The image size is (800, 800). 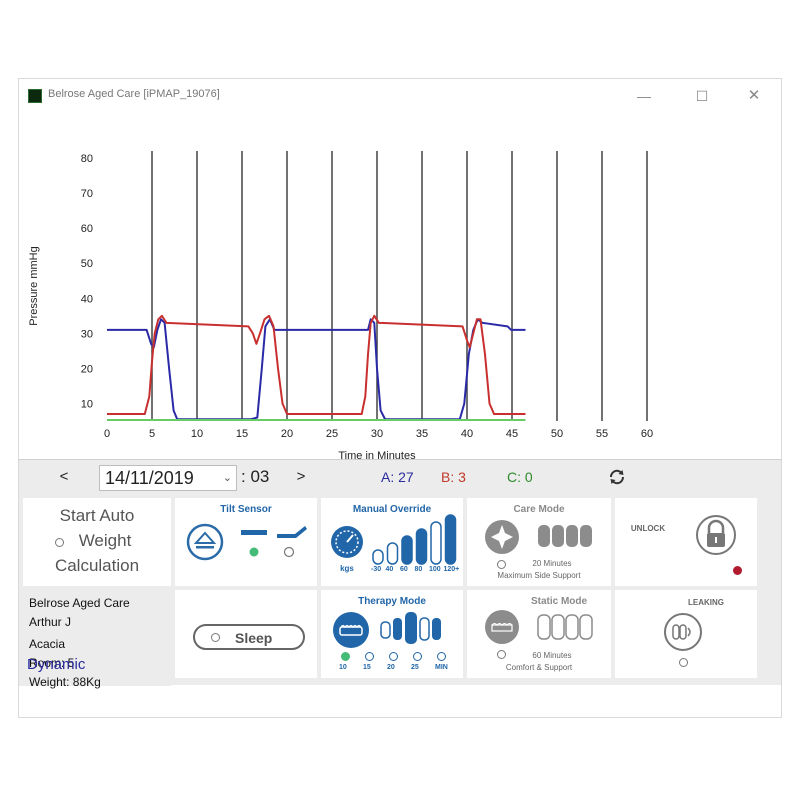 What do you see at coordinates (107, 434) in the screenshot?
I see `x-tick-label: 0` at bounding box center [107, 434].